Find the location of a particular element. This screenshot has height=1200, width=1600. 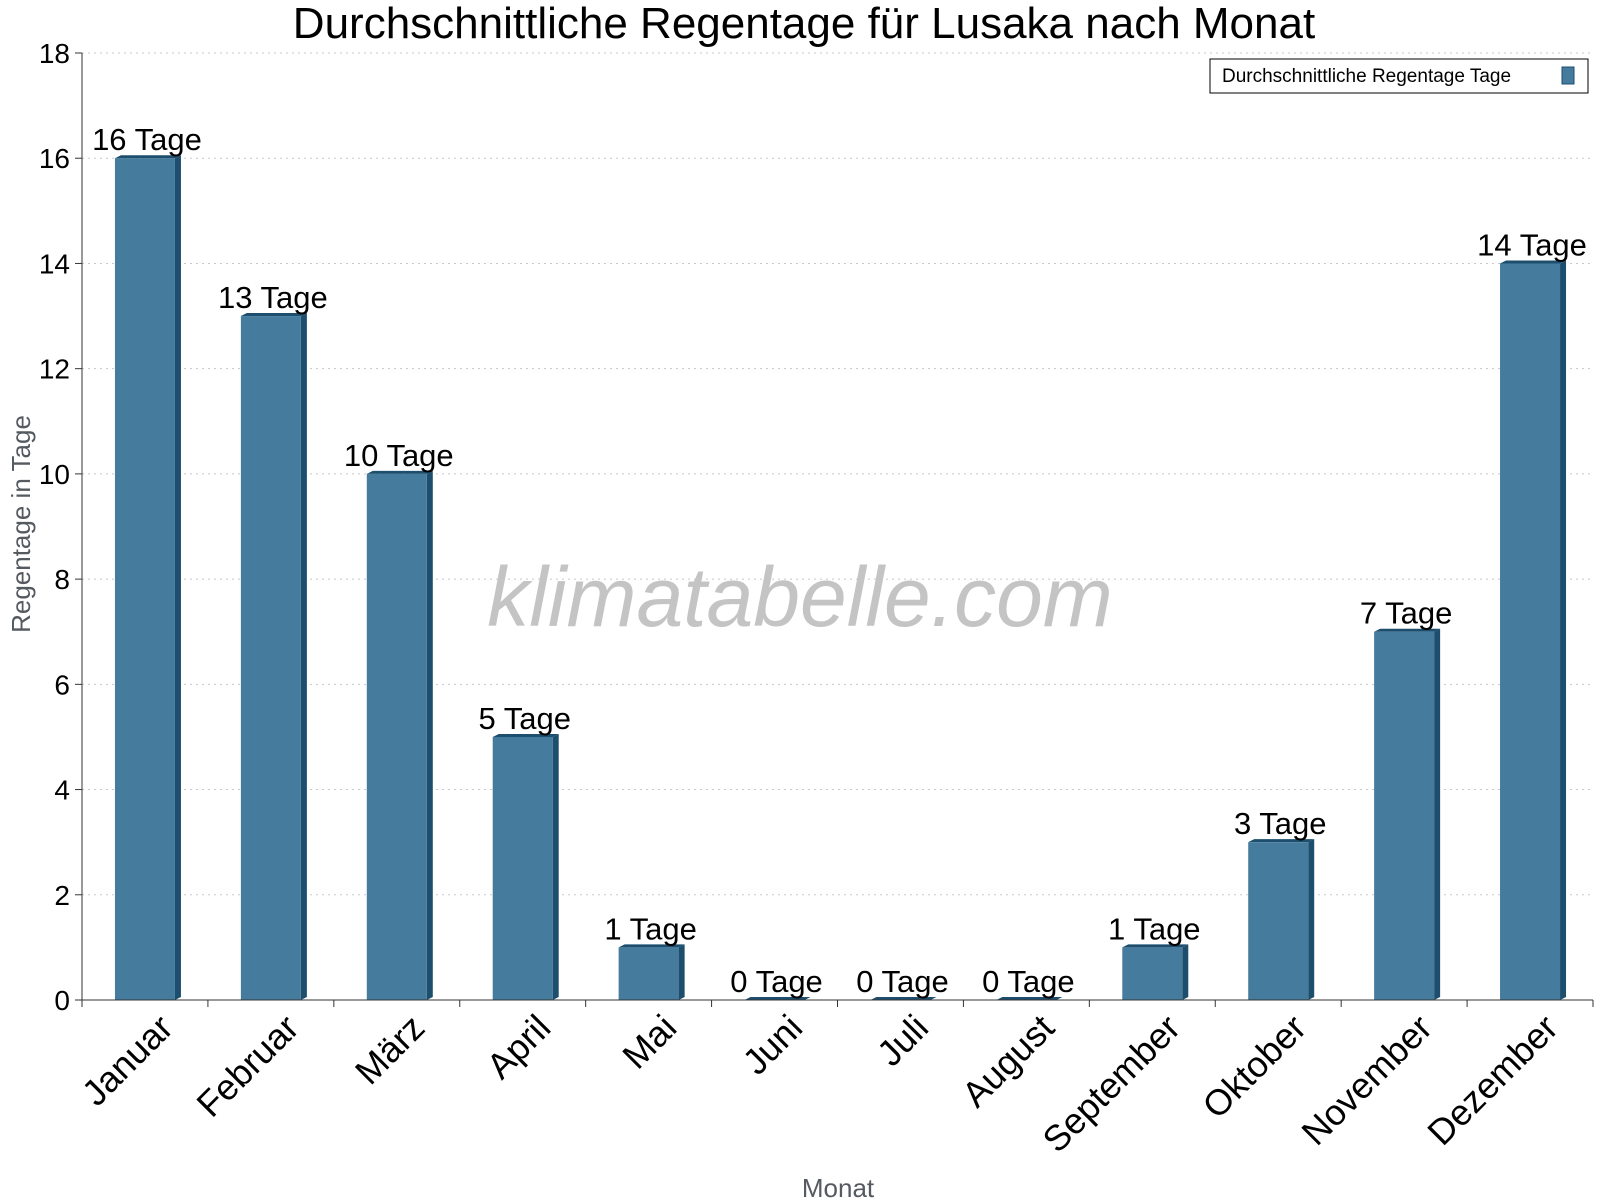

data-label: 10 Tage is located at coordinates (399, 455).